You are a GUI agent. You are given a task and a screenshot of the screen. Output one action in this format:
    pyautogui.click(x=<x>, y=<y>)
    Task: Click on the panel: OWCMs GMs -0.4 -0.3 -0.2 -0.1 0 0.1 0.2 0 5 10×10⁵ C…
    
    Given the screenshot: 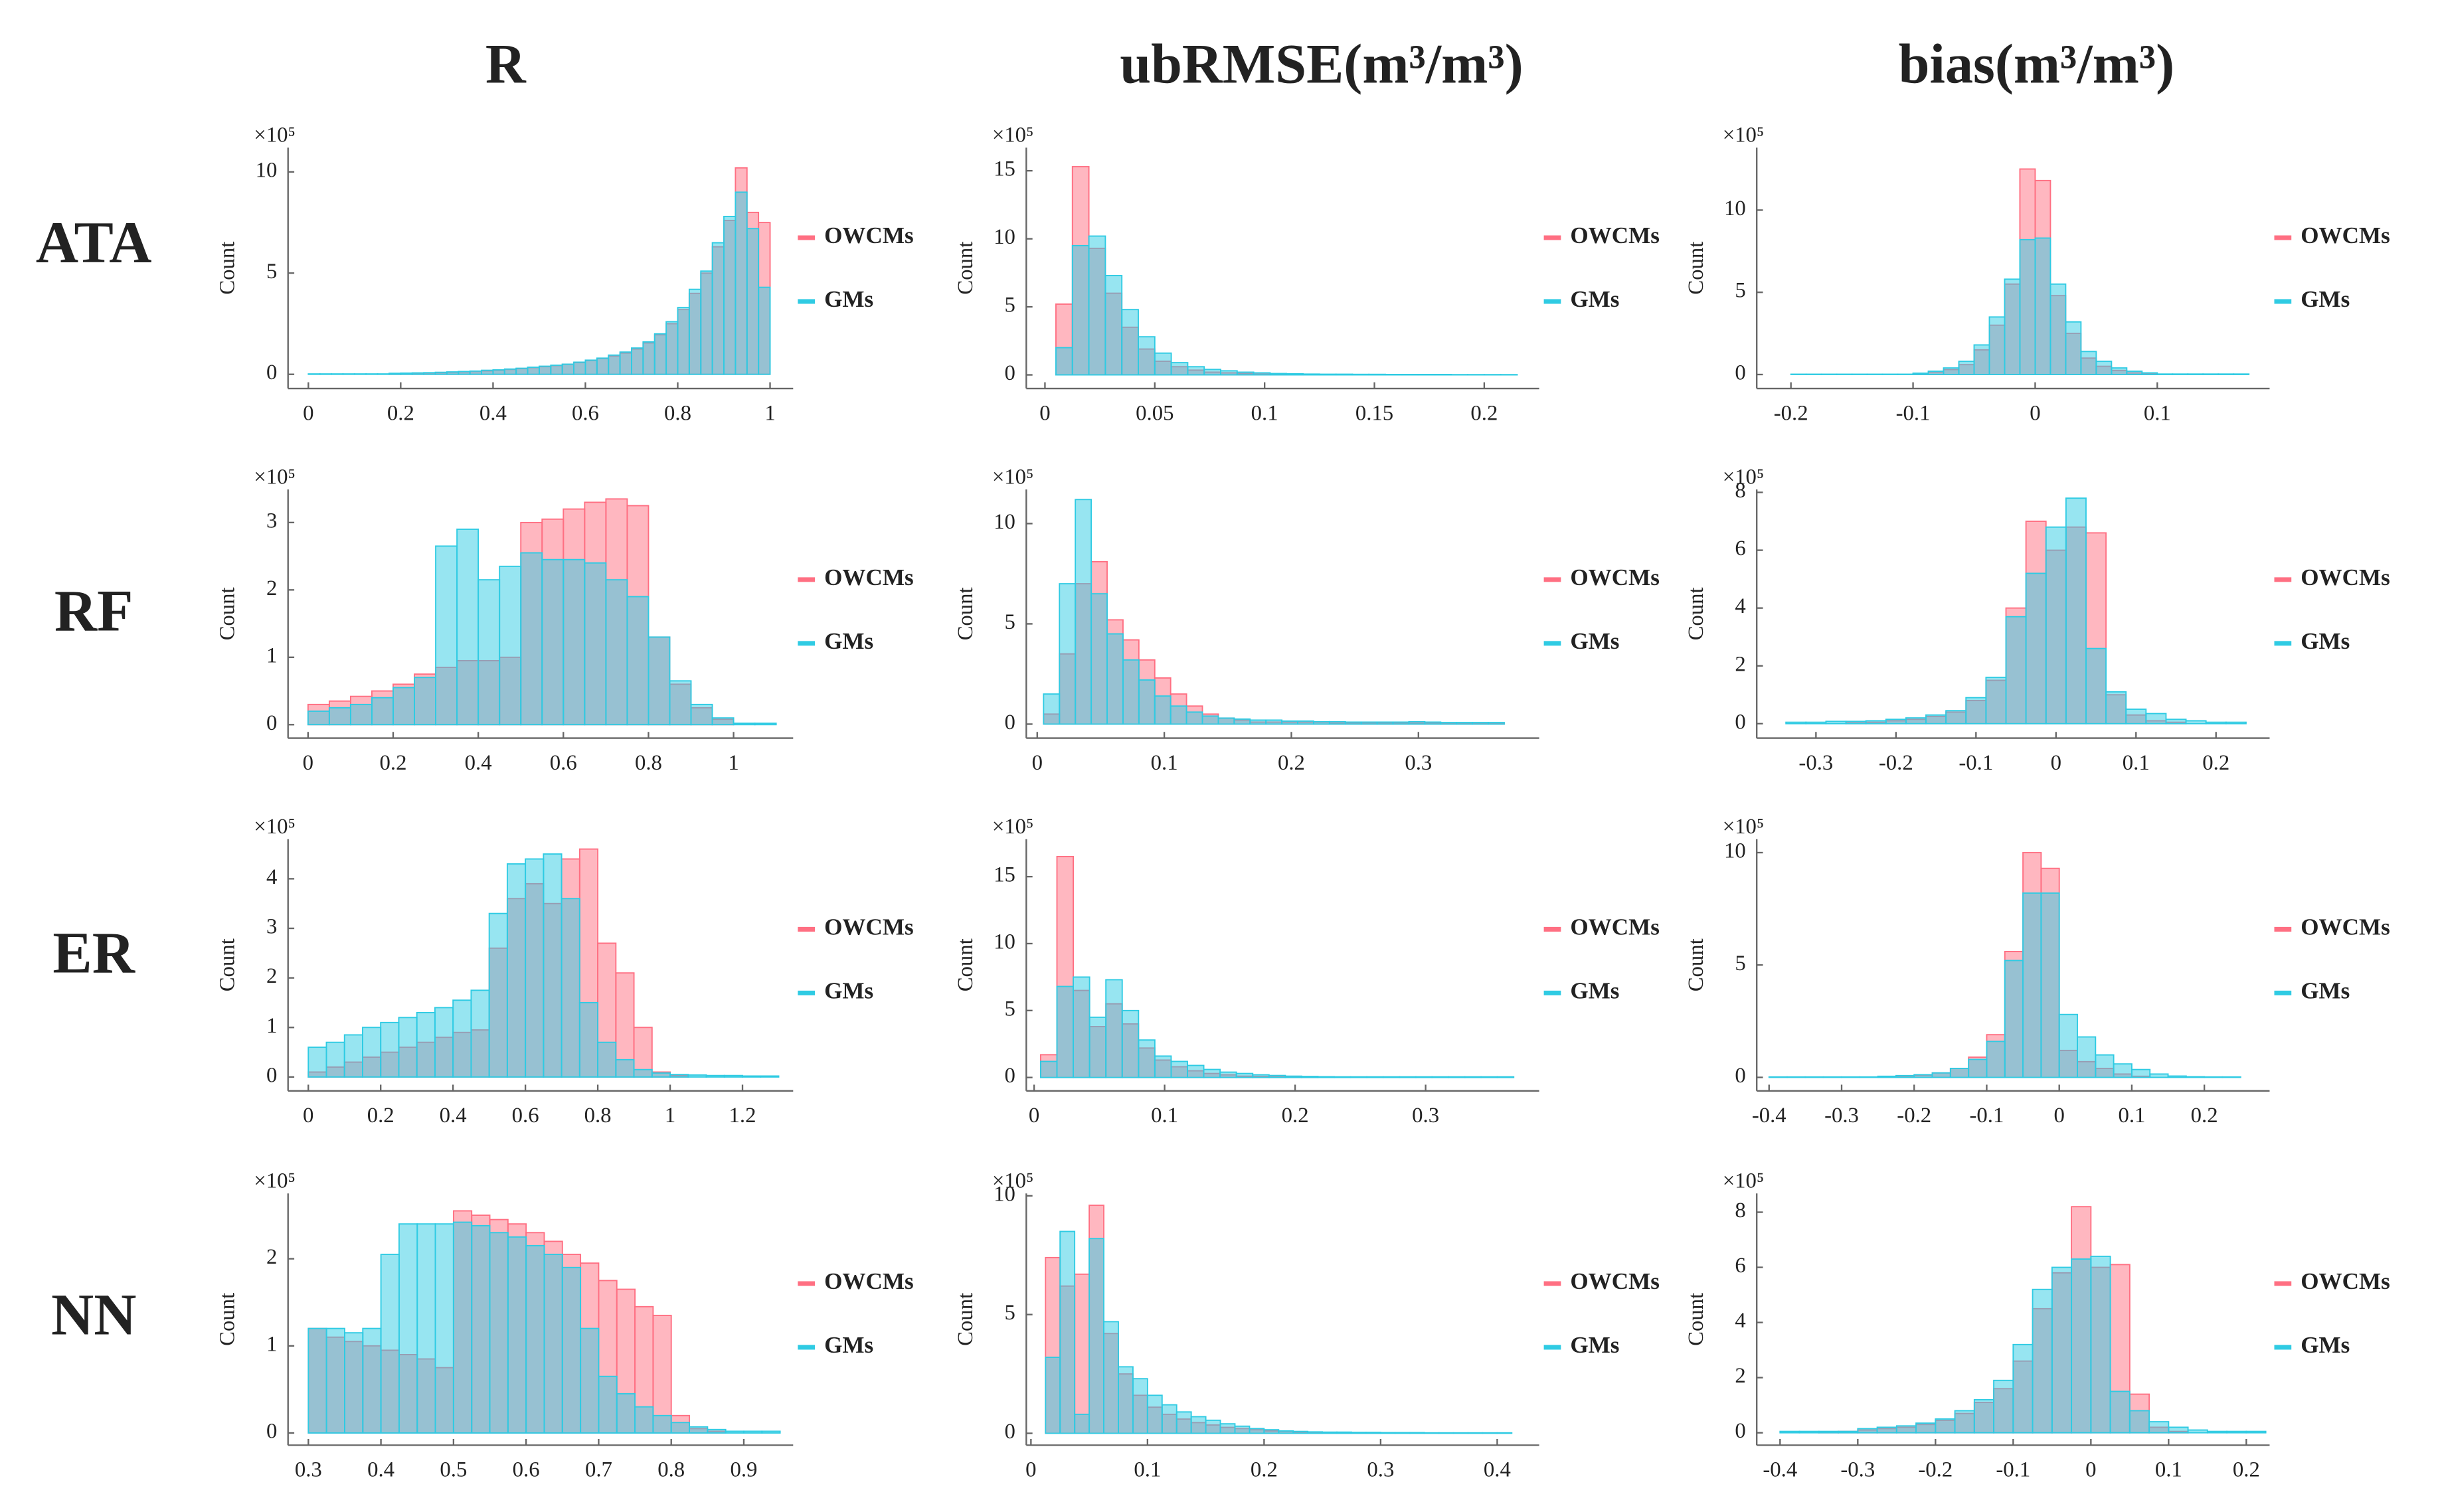 What is the action you would take?
    pyautogui.click(x=2037, y=972)
    